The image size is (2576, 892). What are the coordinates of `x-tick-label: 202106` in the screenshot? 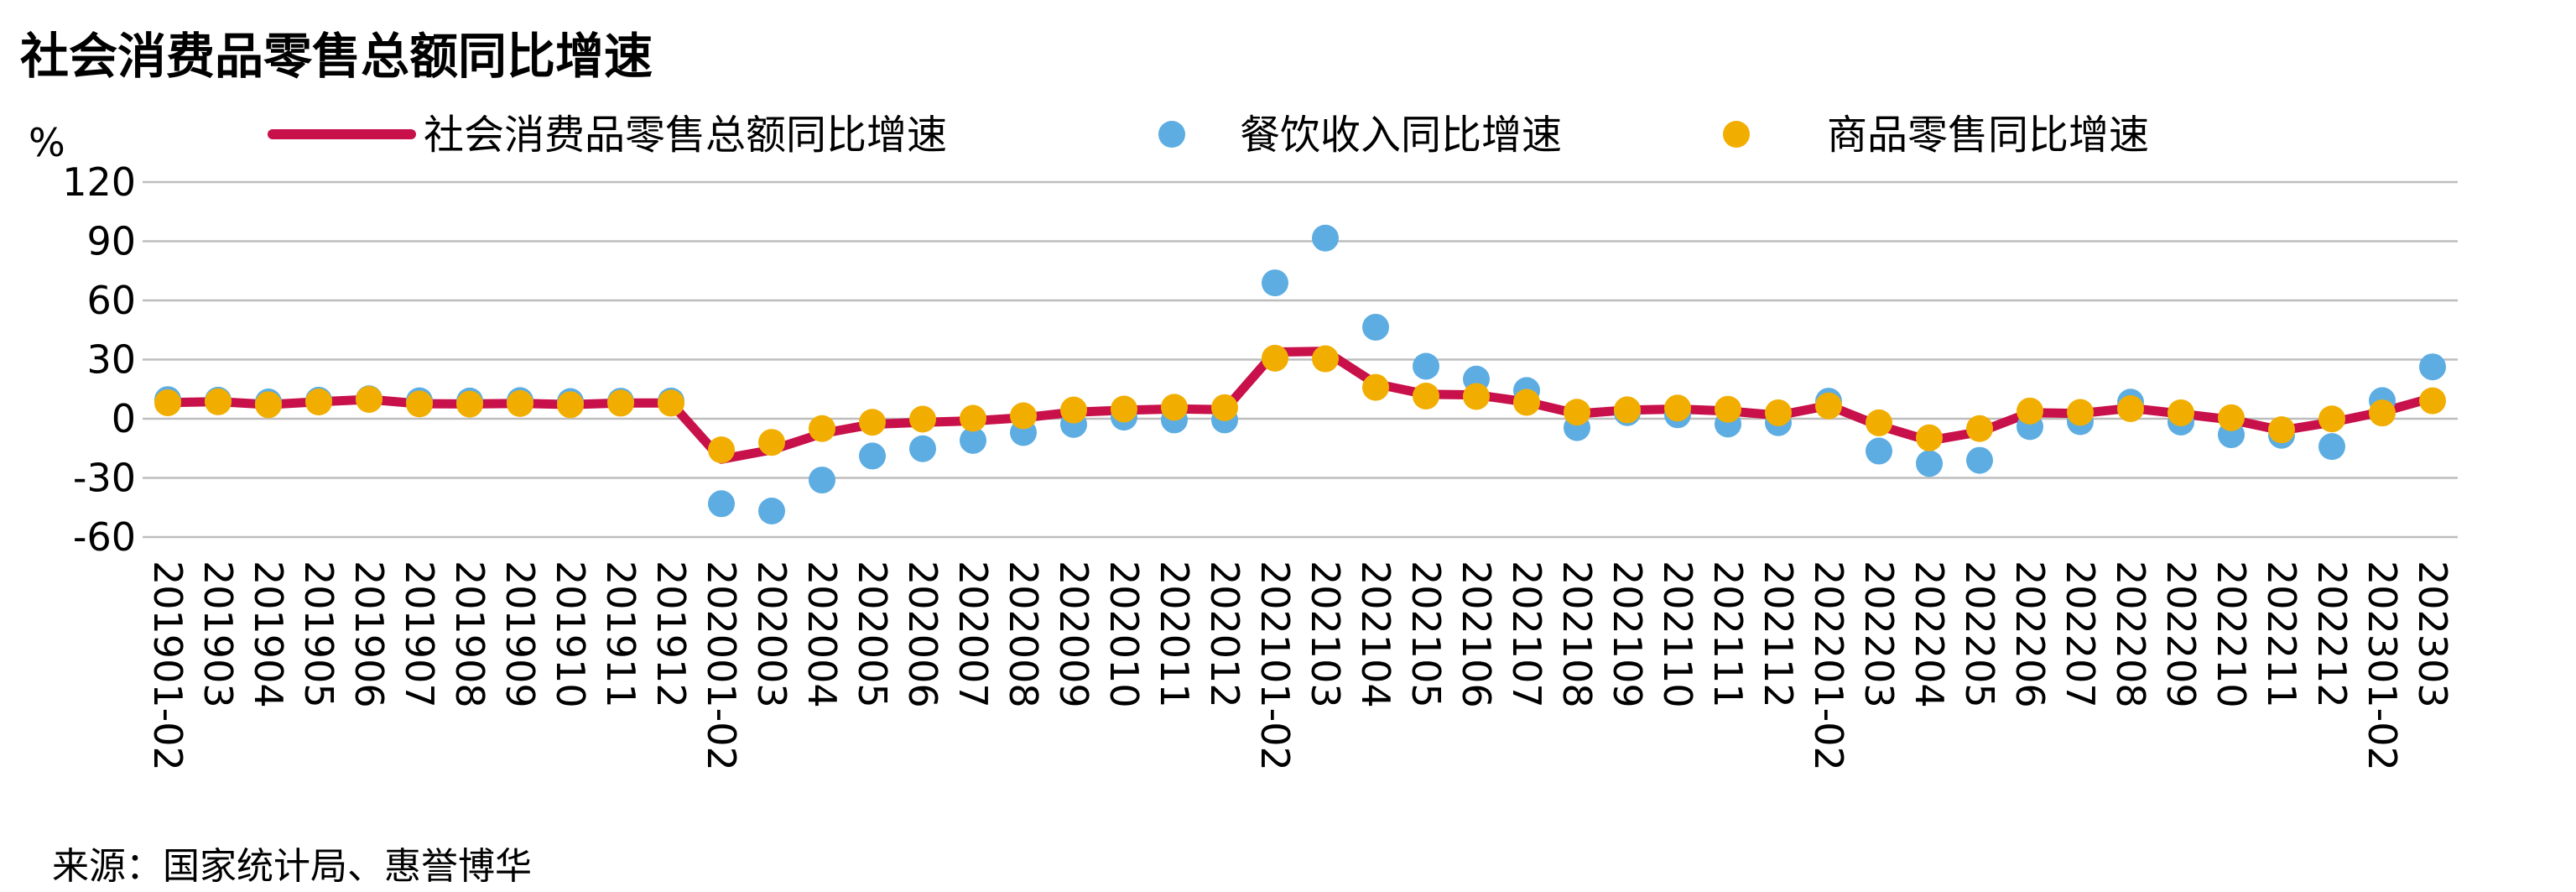 It's located at (1476, 634).